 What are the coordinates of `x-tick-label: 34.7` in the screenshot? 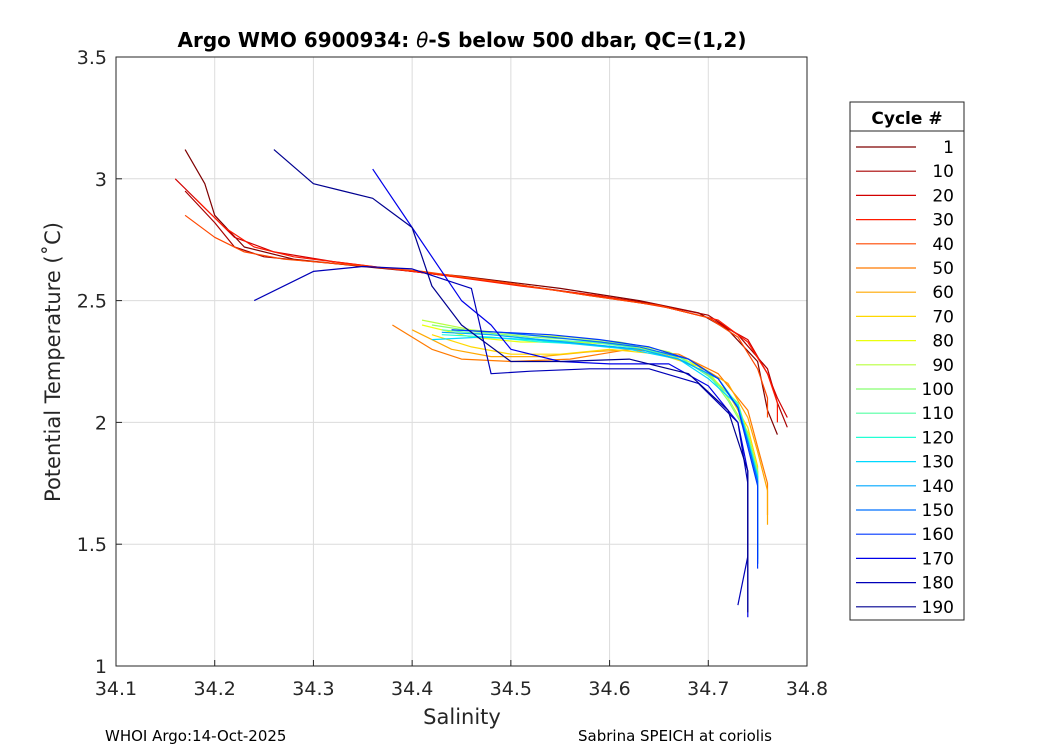 It's located at (708, 689).